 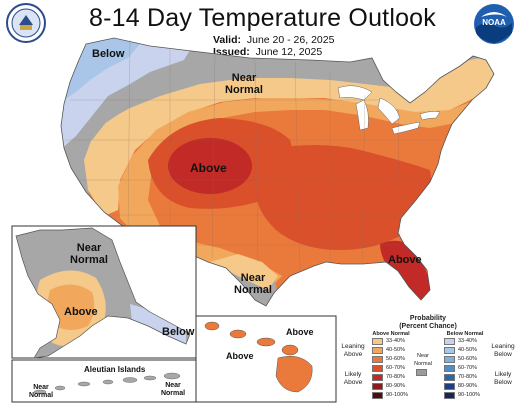 What do you see at coordinates (428, 326) in the screenshot?
I see `legend-subtitle: (Percent Chance)` at bounding box center [428, 326].